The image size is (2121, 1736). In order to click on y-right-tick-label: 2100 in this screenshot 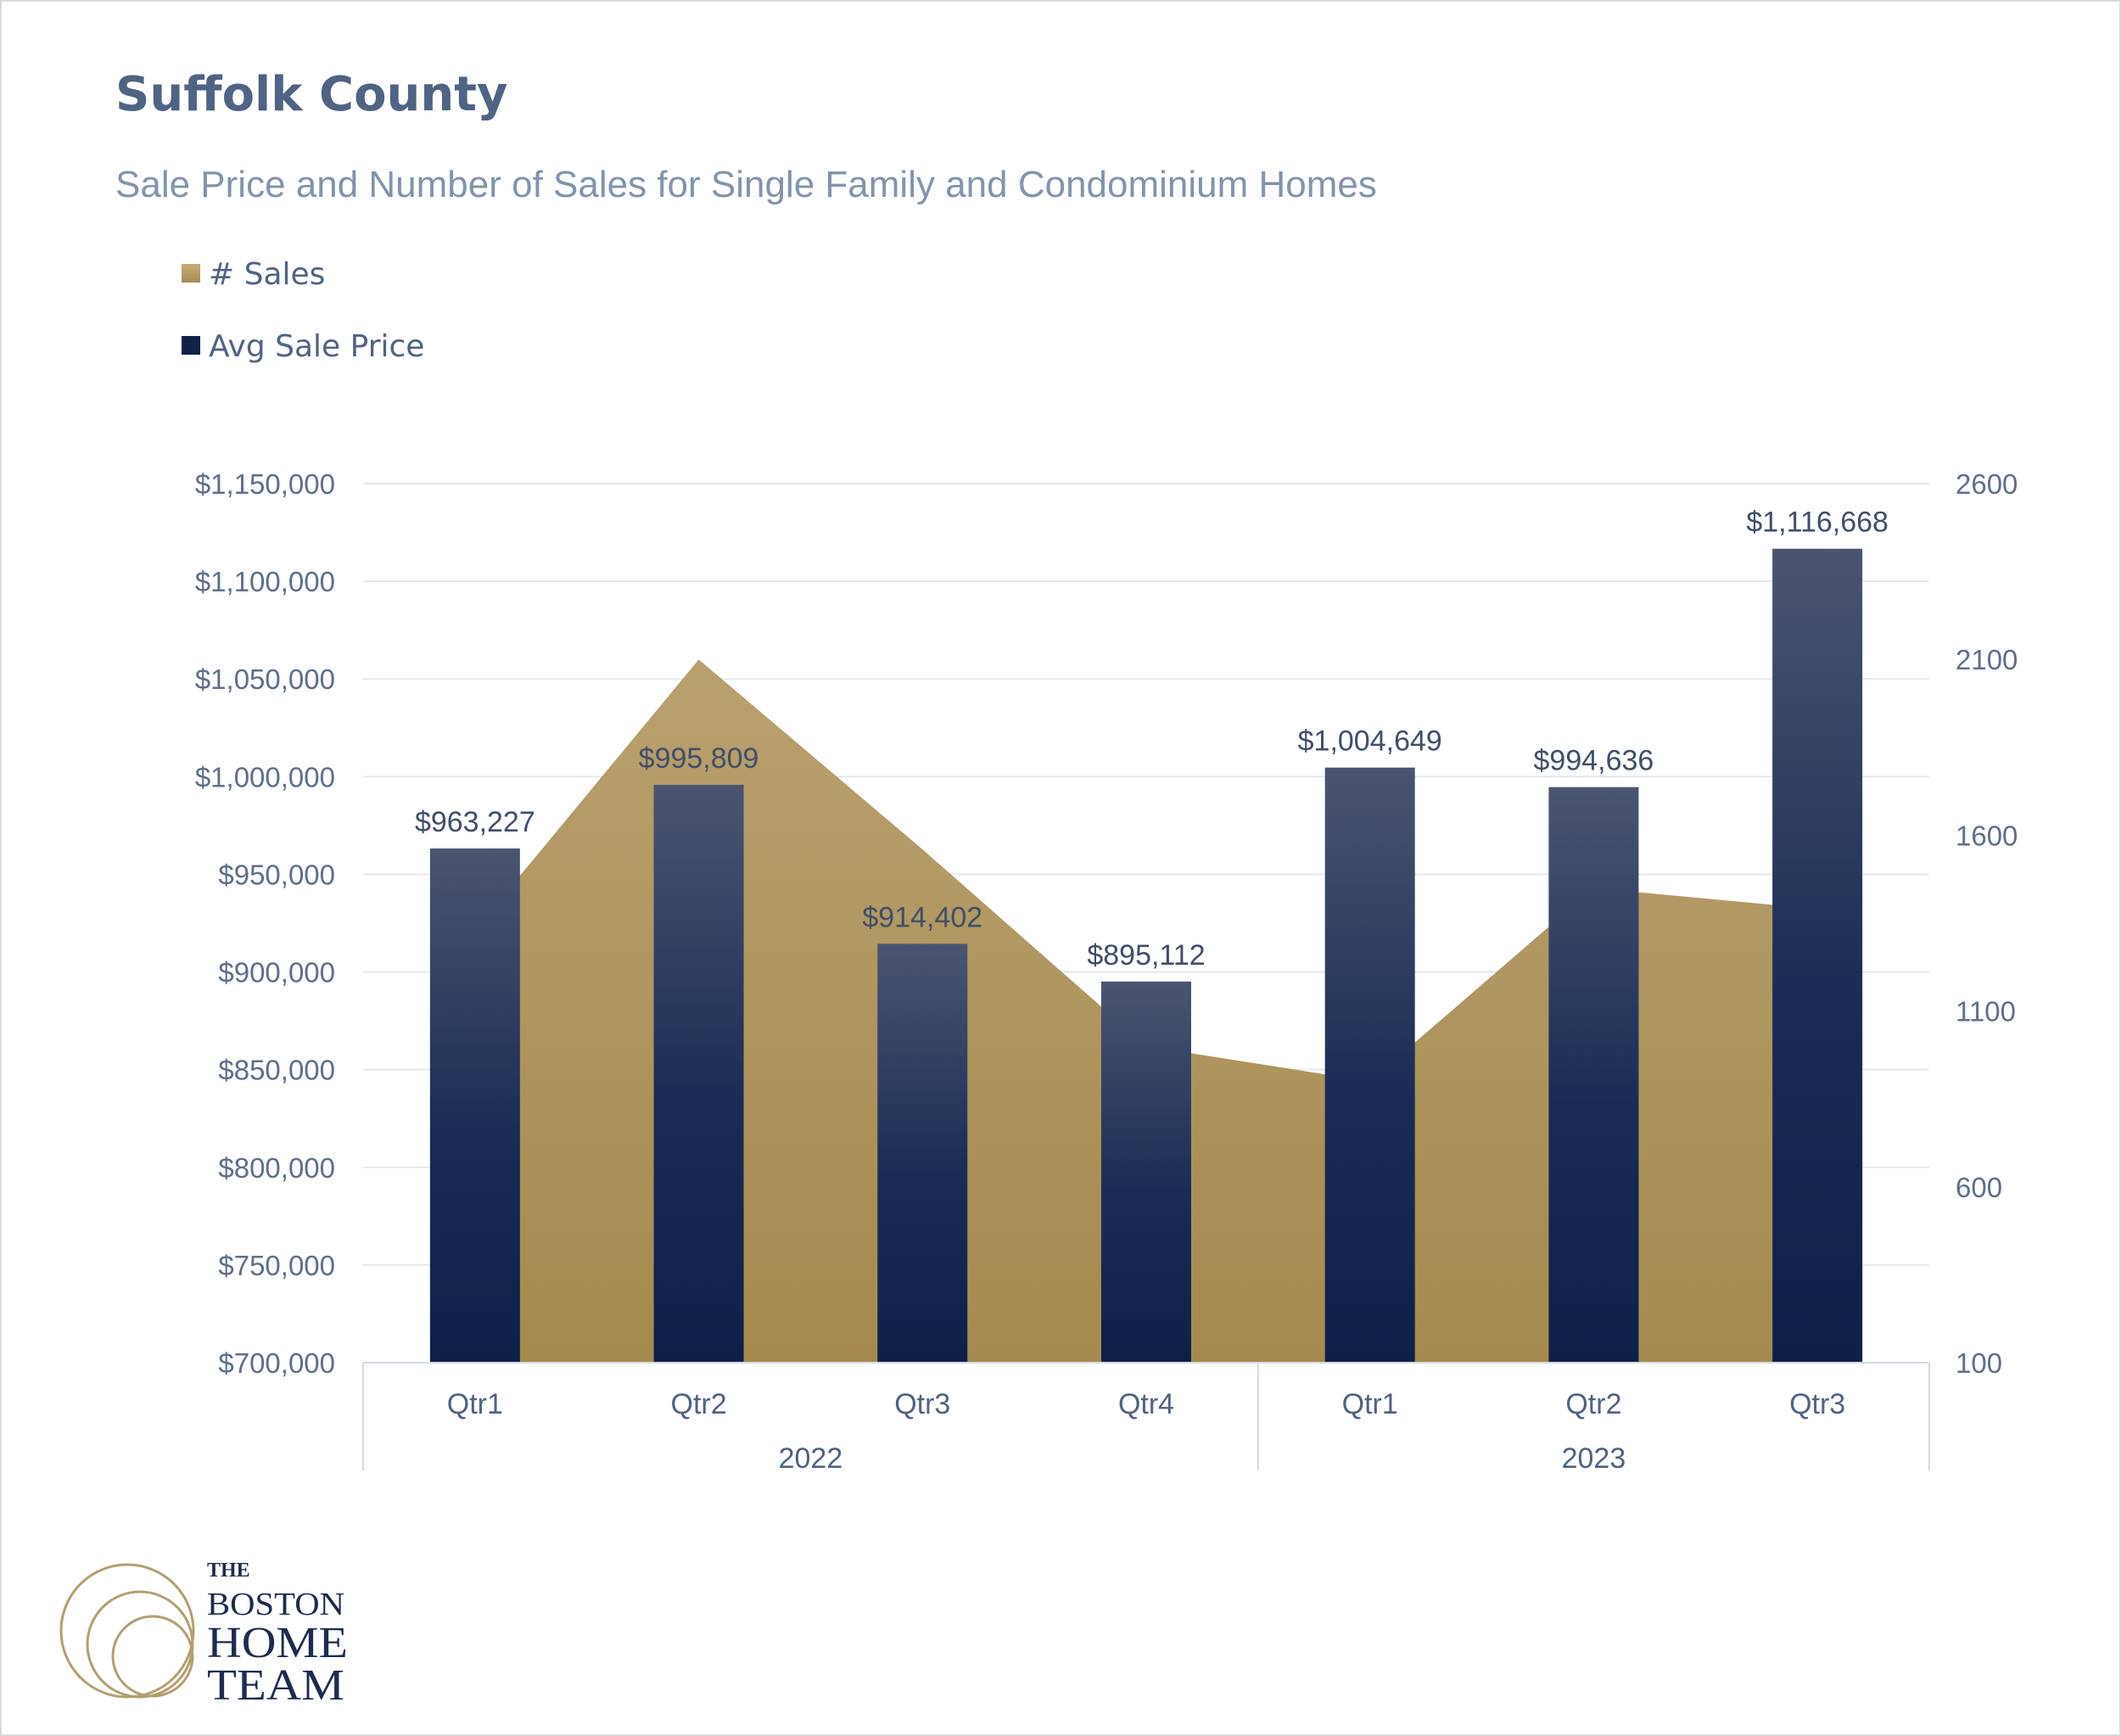, I will do `click(1986, 659)`.